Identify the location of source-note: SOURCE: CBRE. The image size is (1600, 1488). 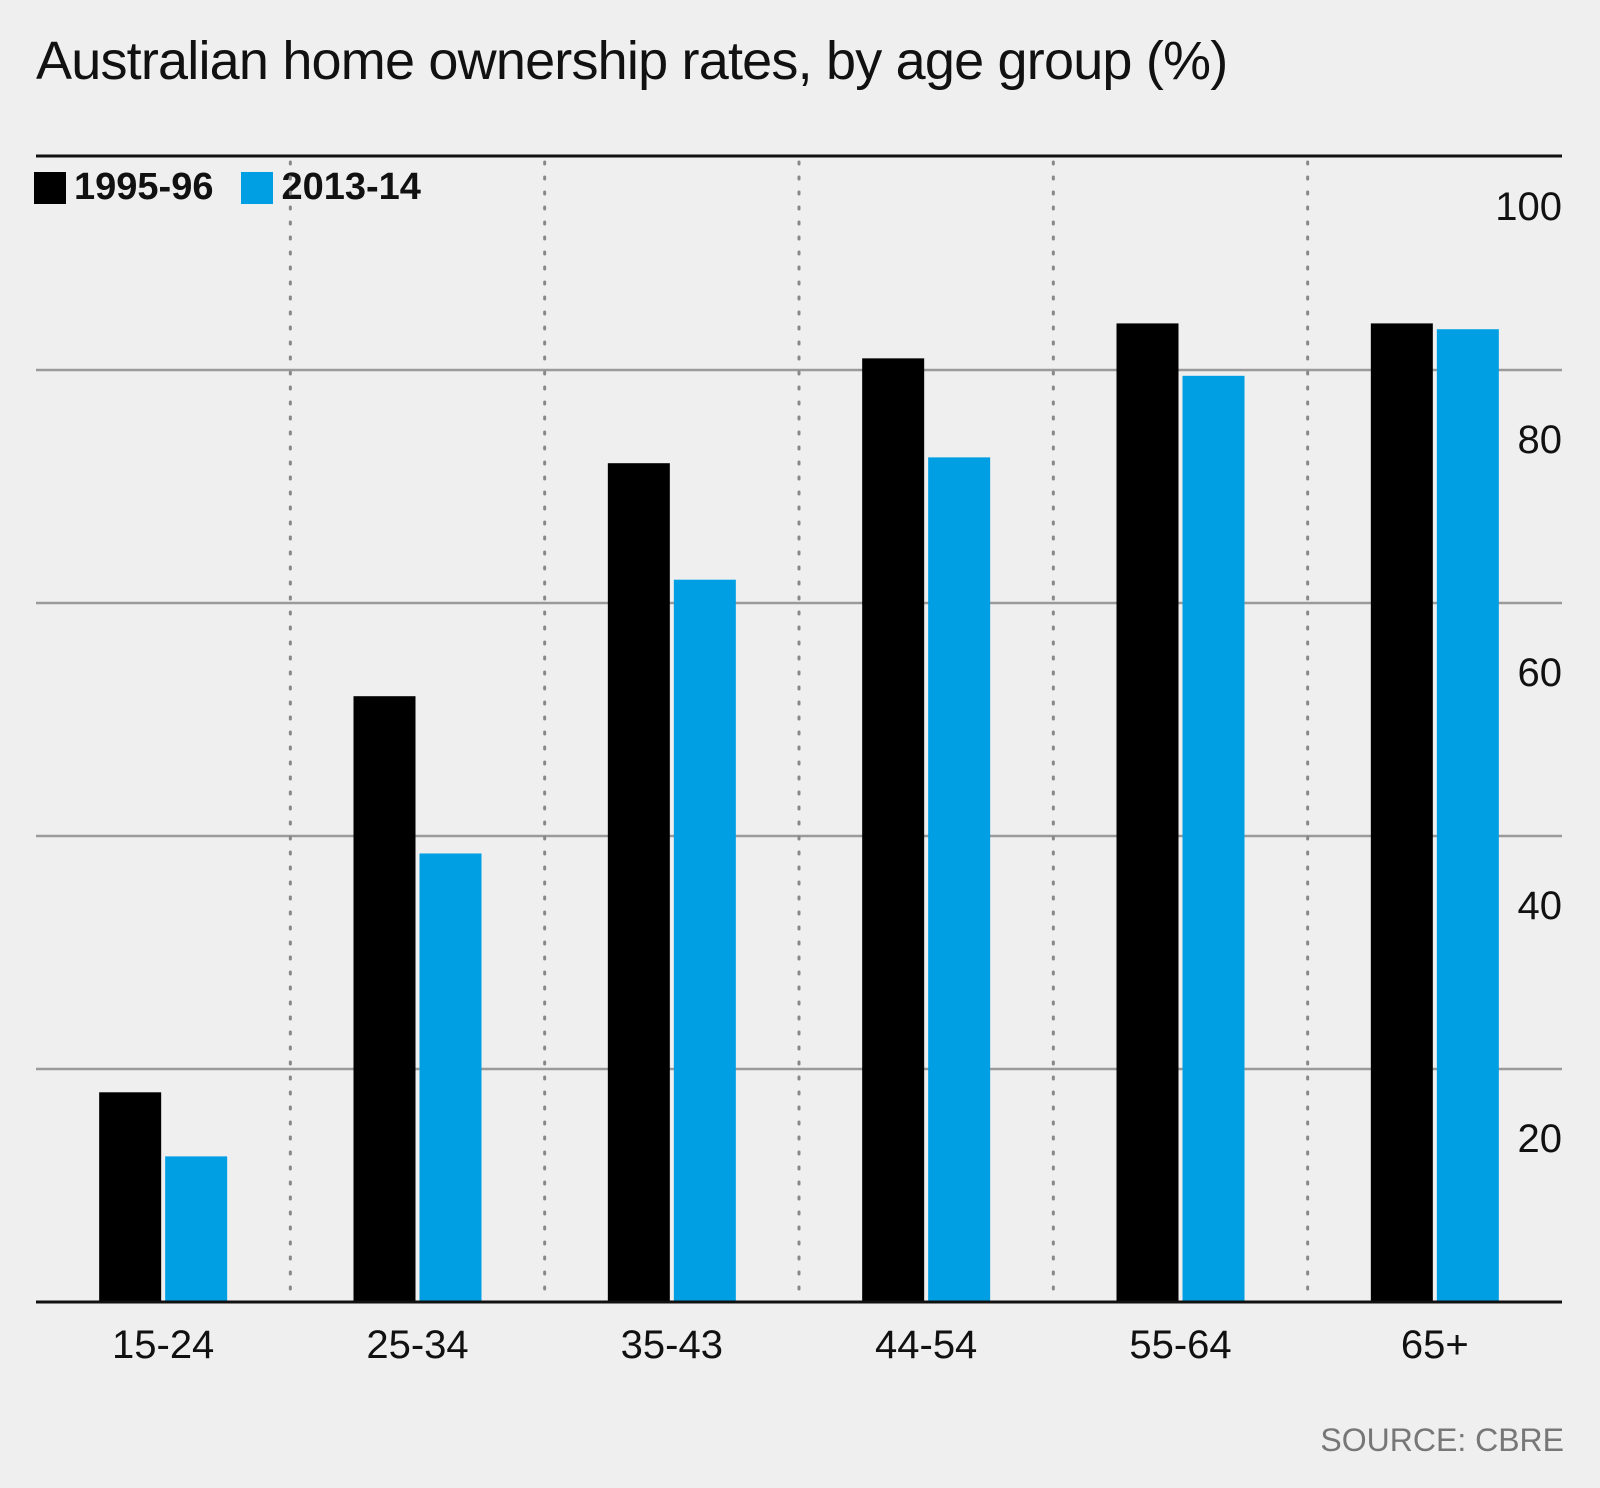
(1442, 1440).